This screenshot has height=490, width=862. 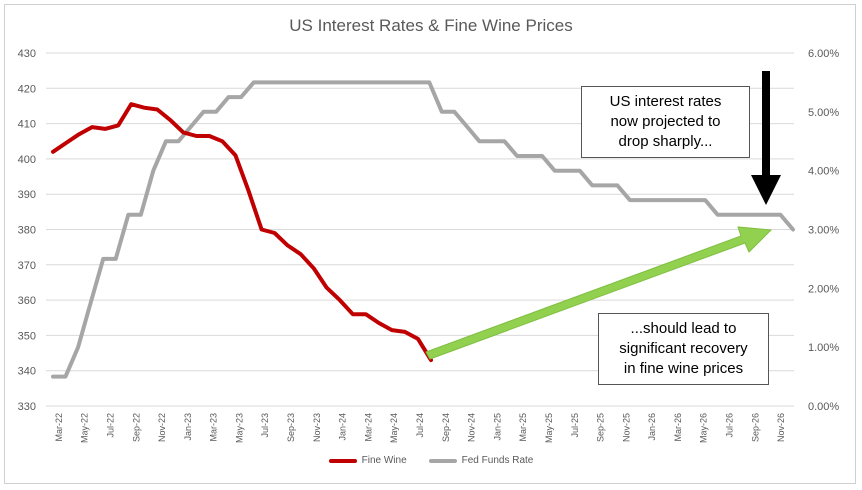 What do you see at coordinates (27, 372) in the screenshot?
I see `y-left-tick-label: 340` at bounding box center [27, 372].